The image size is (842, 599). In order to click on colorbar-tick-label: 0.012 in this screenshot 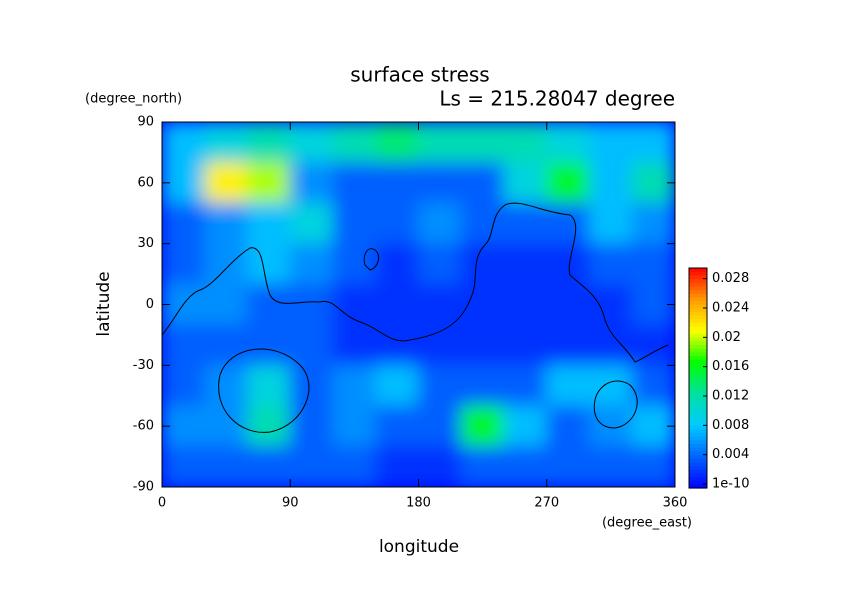, I will do `click(730, 396)`.